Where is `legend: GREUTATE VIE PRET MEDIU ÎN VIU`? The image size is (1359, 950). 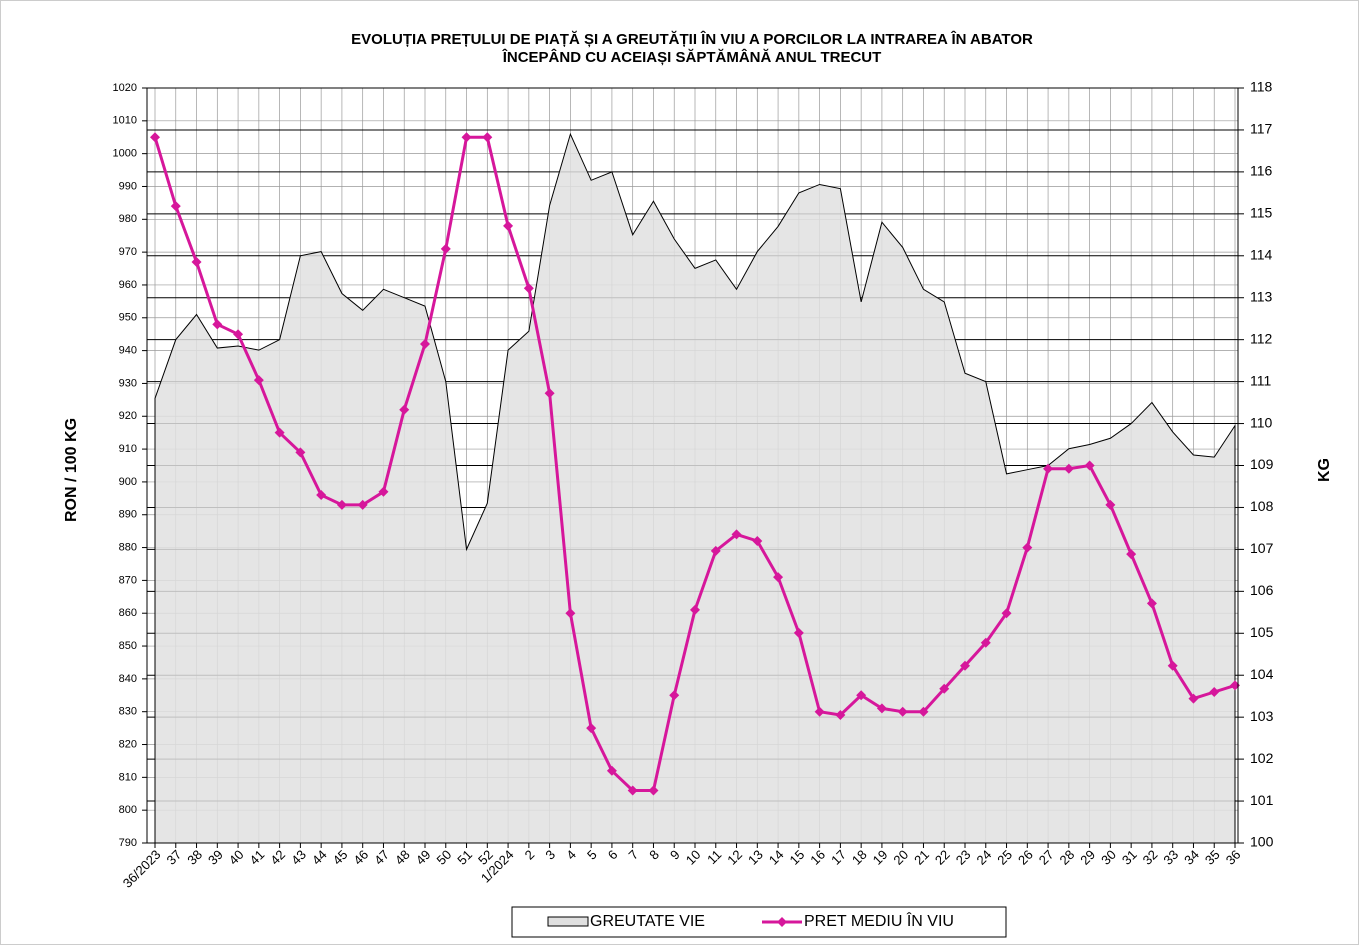
legend: GREUTATE VIE PRET MEDIU ÎN VIU is located at coordinates (759, 922).